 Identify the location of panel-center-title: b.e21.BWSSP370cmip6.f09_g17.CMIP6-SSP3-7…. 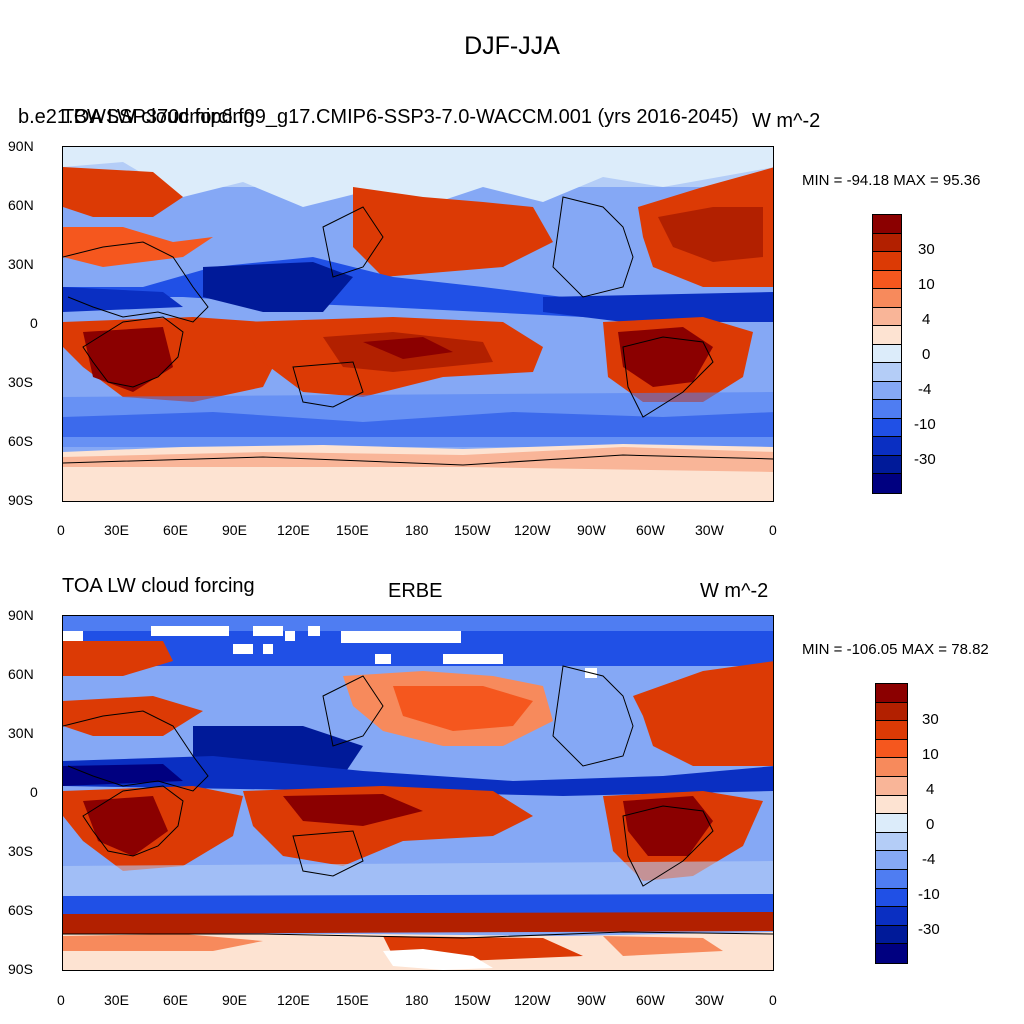
(378, 117).